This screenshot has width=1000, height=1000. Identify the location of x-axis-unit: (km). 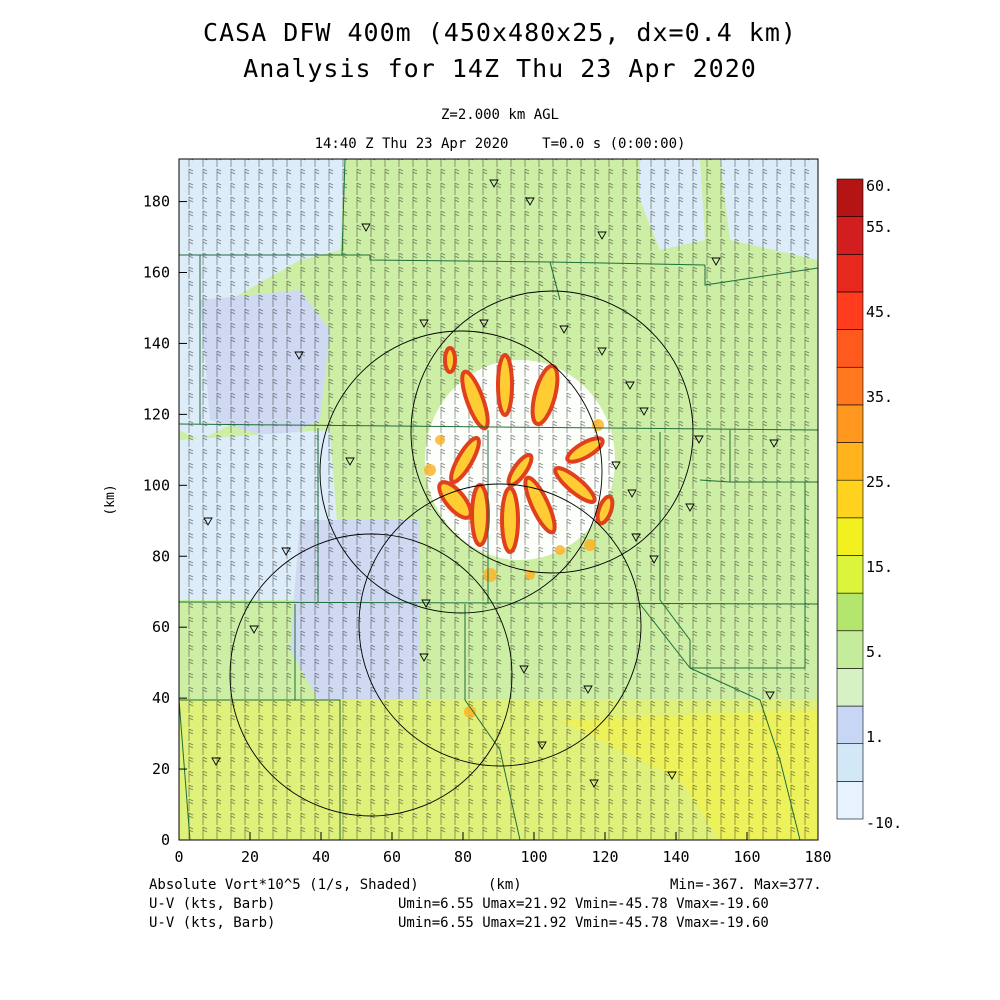
(505, 885).